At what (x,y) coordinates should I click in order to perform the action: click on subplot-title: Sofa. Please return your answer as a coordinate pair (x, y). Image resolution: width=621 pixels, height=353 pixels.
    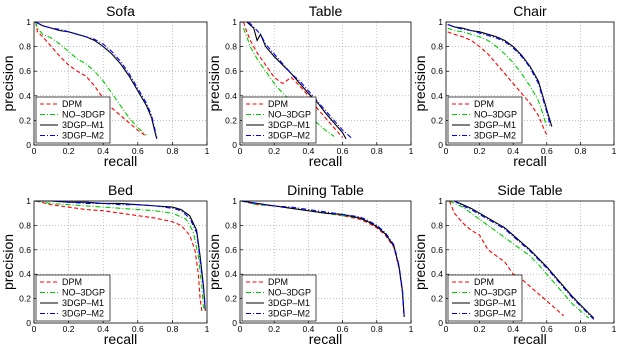
    Looking at the image, I should click on (120, 11).